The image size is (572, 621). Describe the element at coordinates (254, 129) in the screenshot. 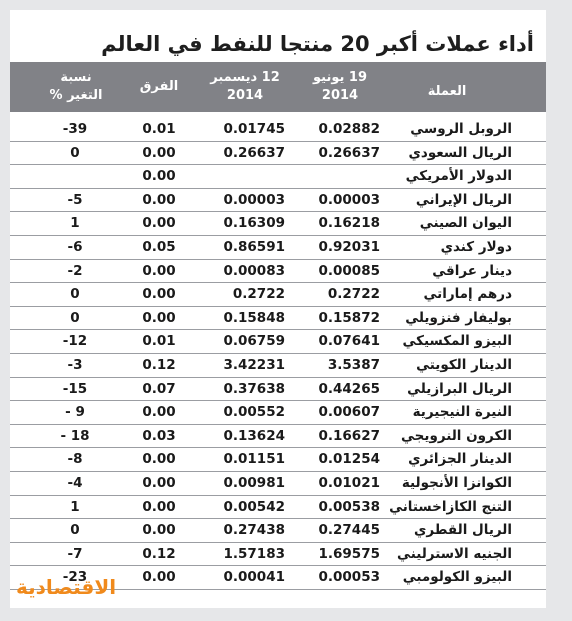

I see `cell-december: 0.01745` at that location.